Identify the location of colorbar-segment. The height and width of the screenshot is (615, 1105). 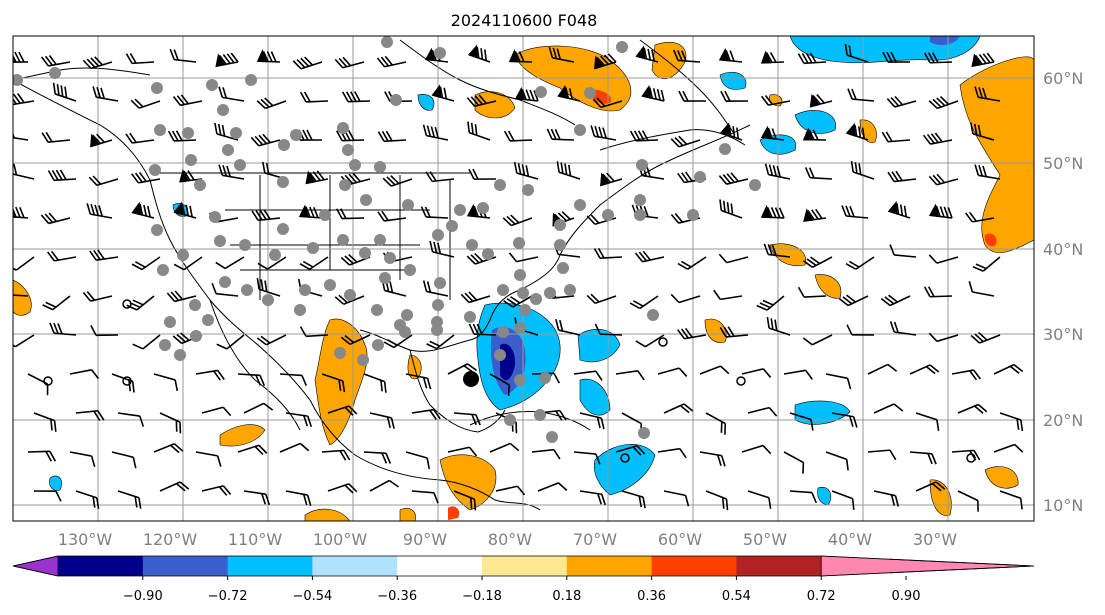
(609, 566).